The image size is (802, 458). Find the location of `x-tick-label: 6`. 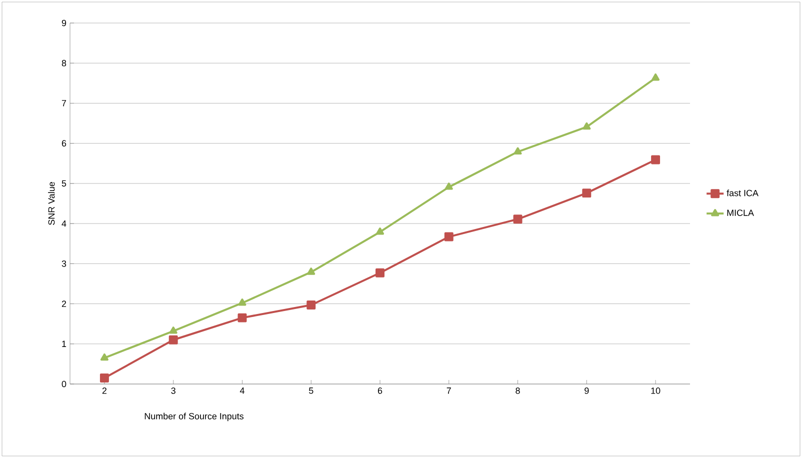

x-tick-label: 6 is located at coordinates (380, 391).